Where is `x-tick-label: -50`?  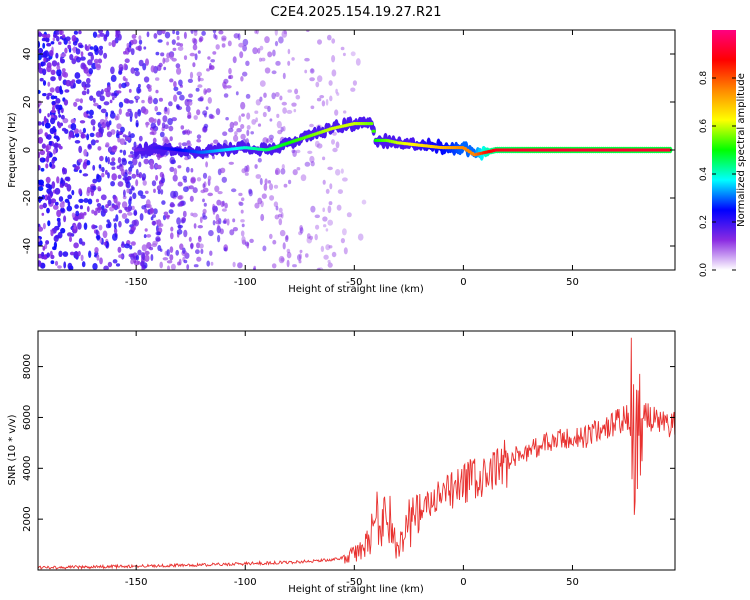 x-tick-label: -50 is located at coordinates (354, 282).